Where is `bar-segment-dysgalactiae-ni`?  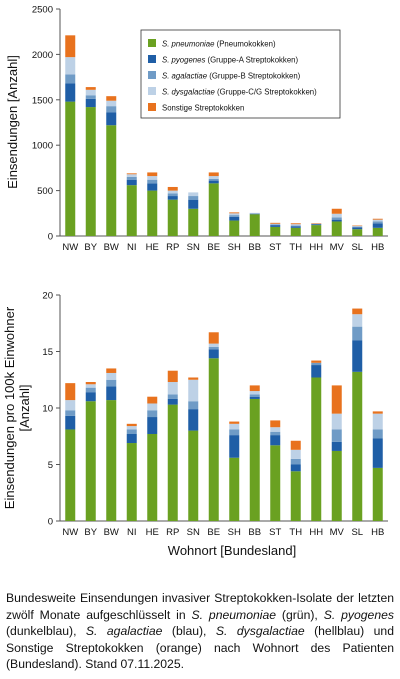 bar-segment-dysgalactiae-ni is located at coordinates (131, 428).